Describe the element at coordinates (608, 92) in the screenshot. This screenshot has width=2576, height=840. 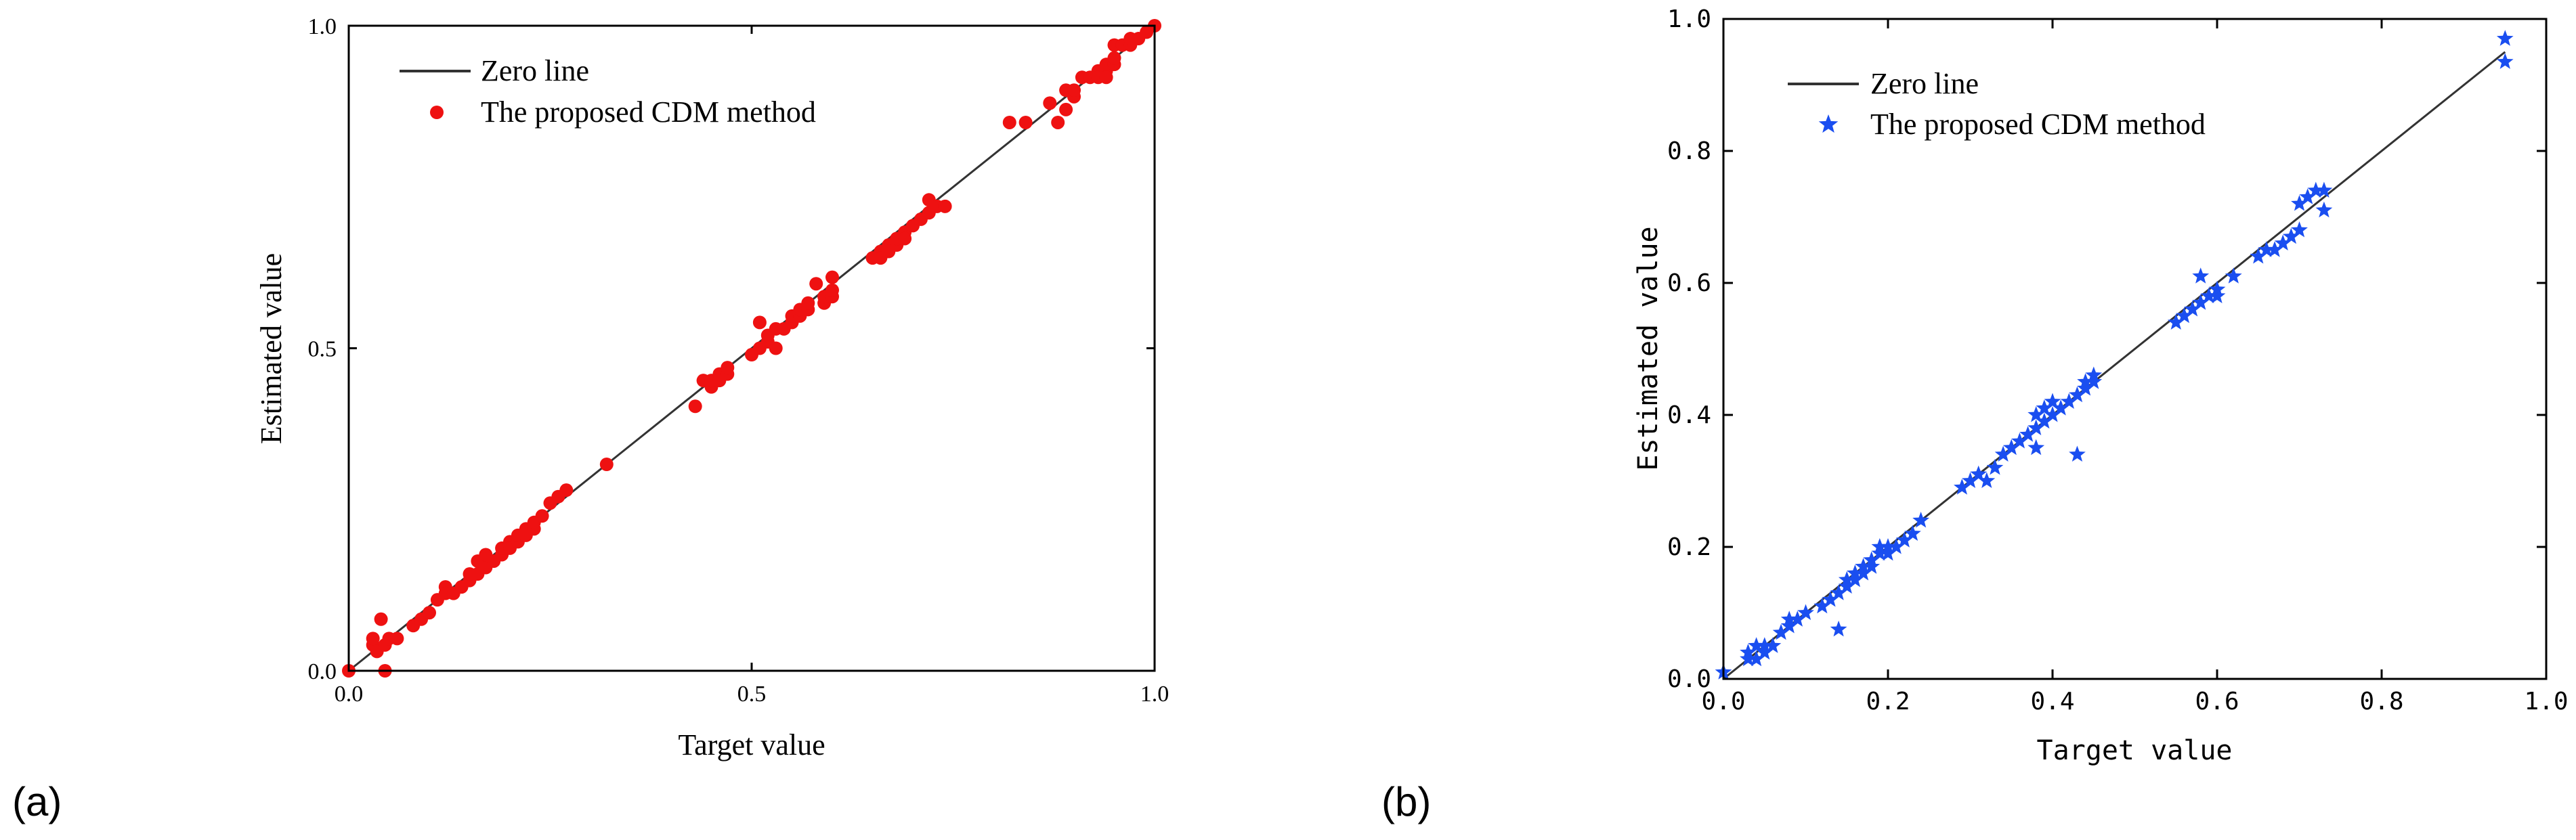
I see `panel-a-legend: Zero line The proposed CDM method` at that location.